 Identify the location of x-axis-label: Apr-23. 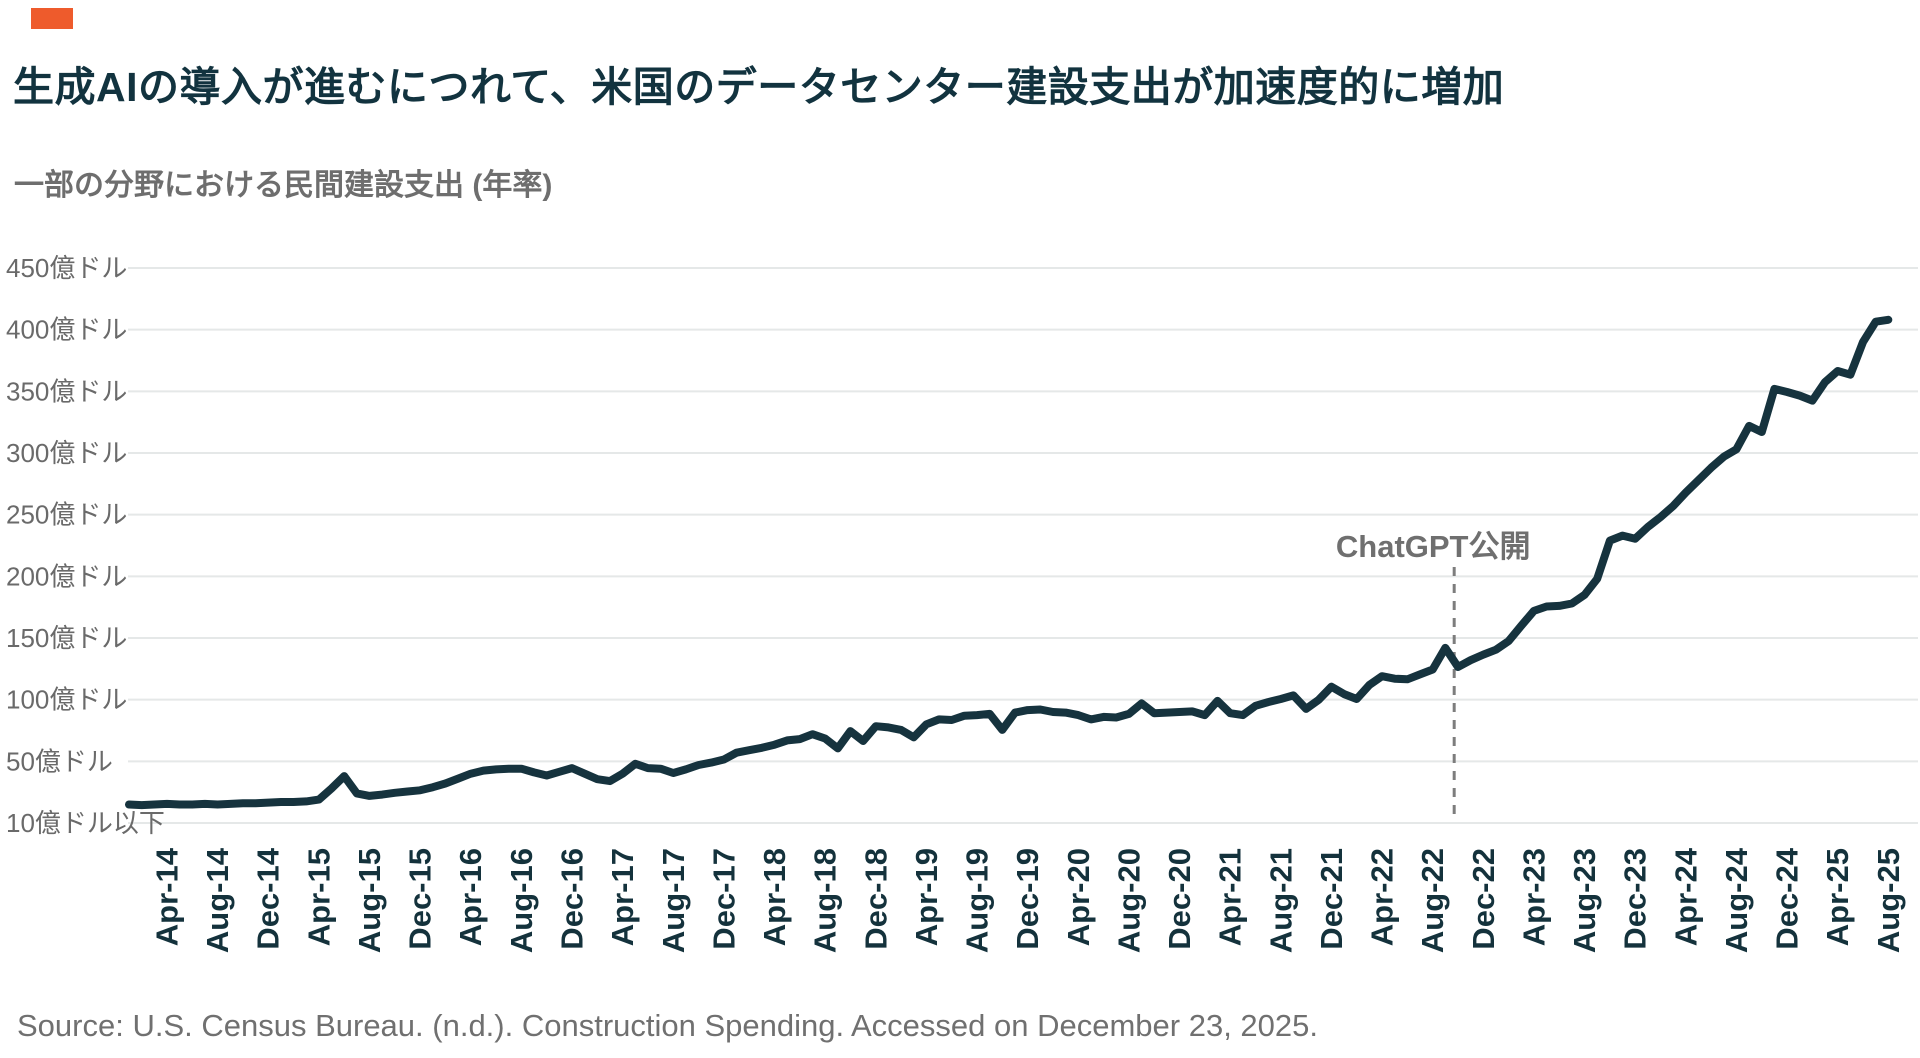
(1533, 897).